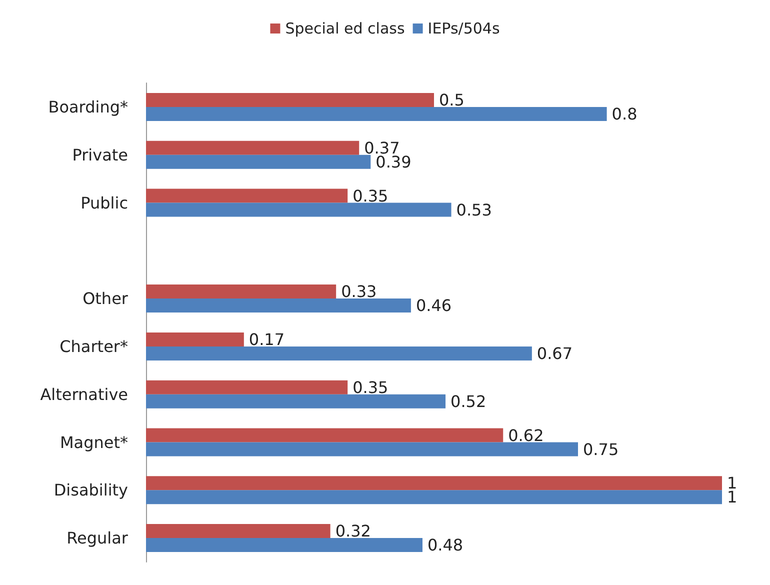 This screenshot has height=585, width=770. What do you see at coordinates (94, 442) in the screenshot?
I see `y-tick-label: Magnet*` at bounding box center [94, 442].